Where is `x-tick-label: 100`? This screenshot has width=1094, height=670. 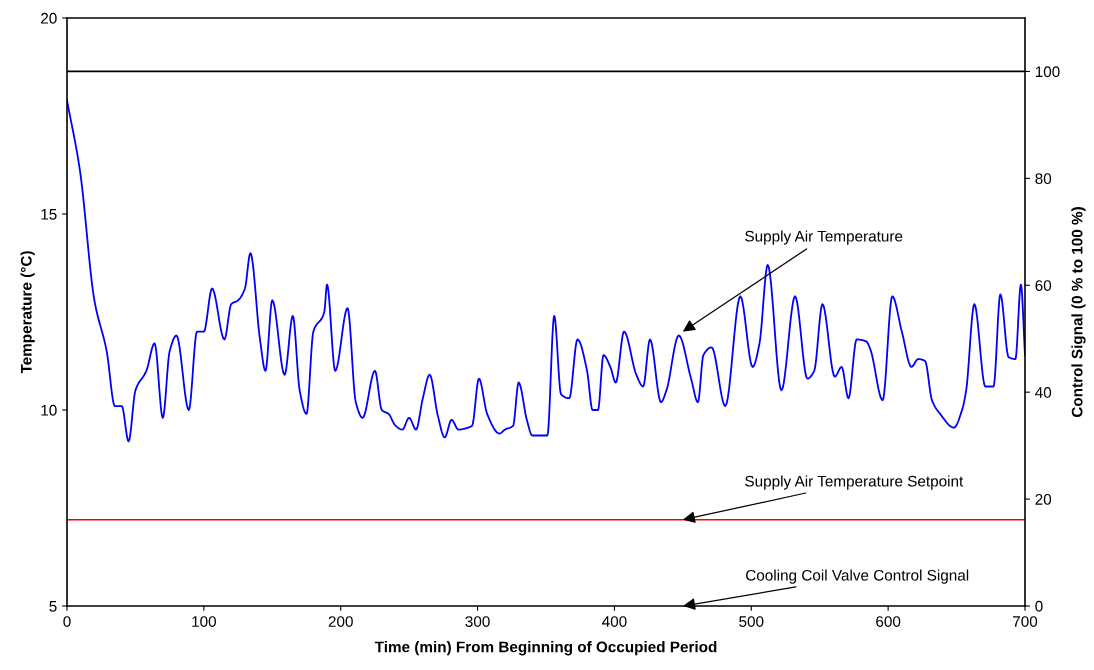 x-tick-label: 100 is located at coordinates (204, 621).